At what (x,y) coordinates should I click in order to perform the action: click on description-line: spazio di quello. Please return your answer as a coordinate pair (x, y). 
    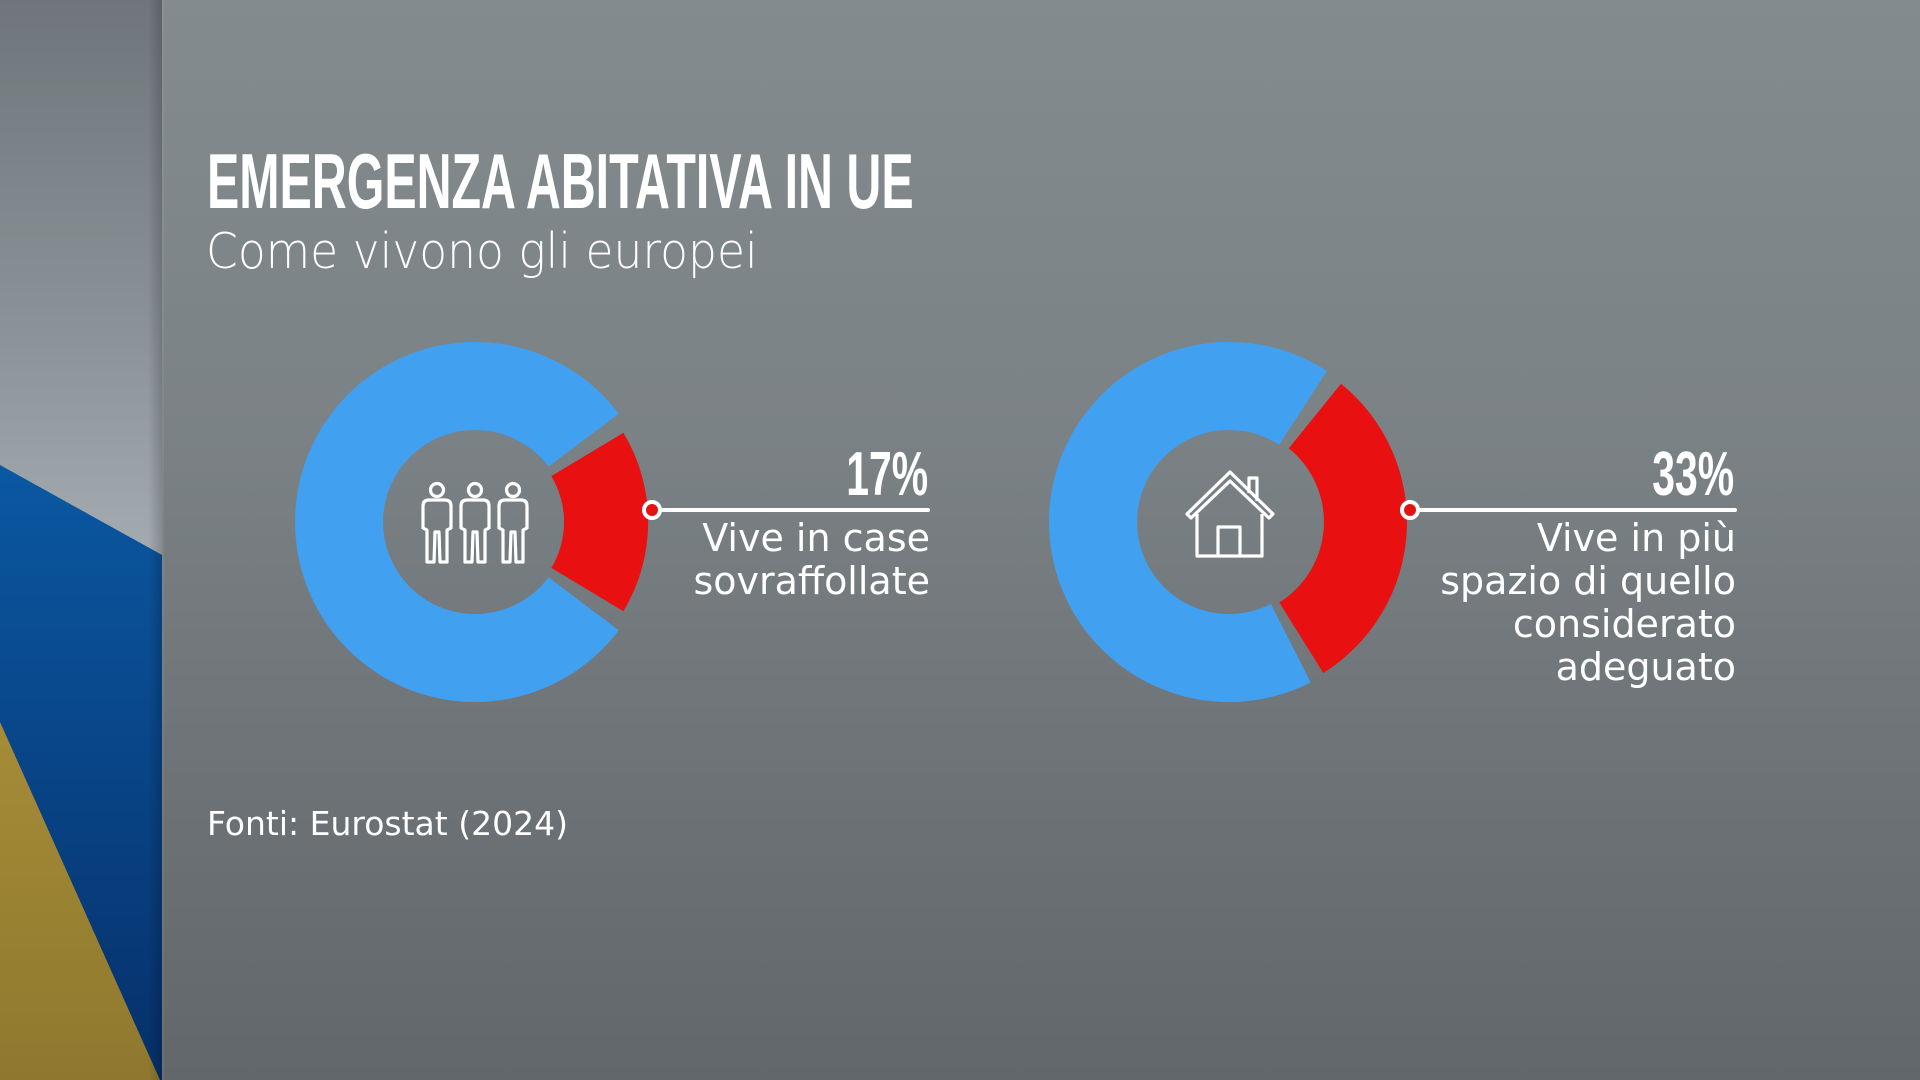
    Looking at the image, I should click on (1588, 581).